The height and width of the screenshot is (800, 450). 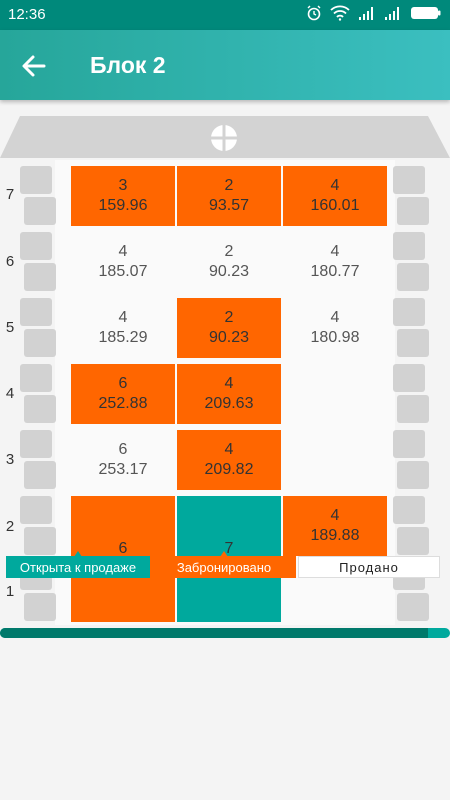 I want to click on floor-label: 1, so click(x=10, y=591).